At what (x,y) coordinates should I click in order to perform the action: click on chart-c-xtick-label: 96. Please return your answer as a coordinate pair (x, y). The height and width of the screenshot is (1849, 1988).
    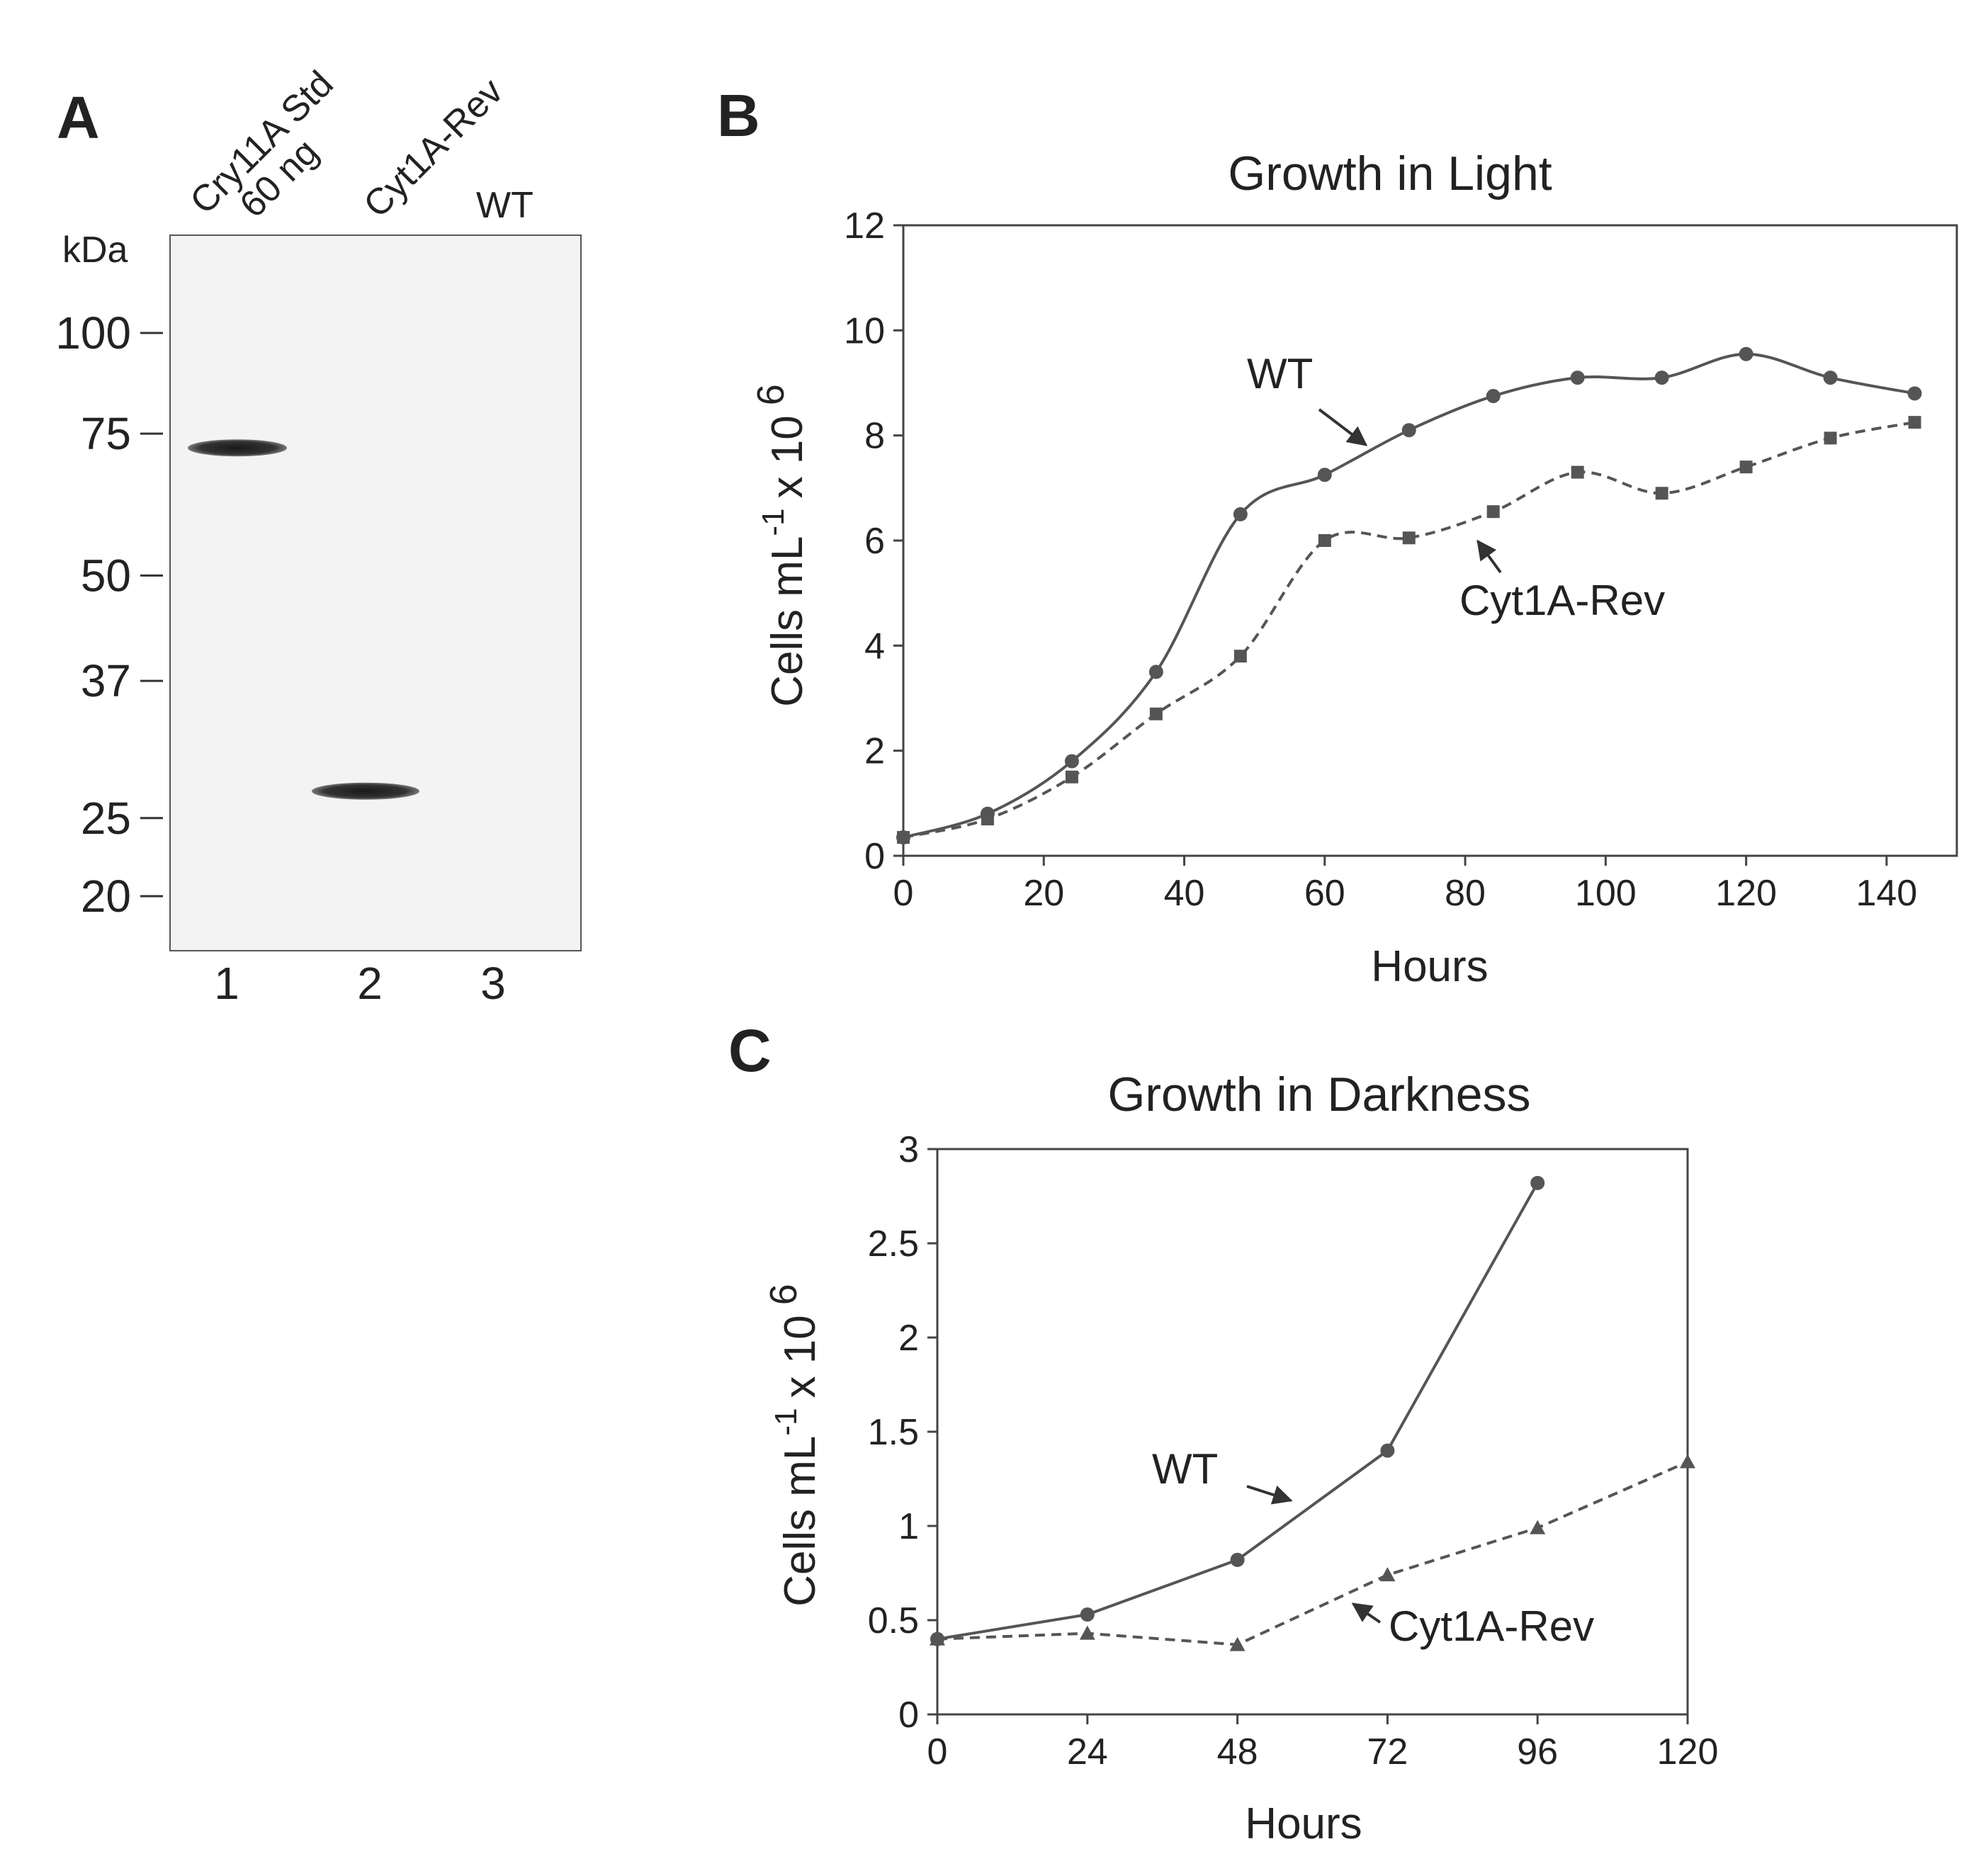
    Looking at the image, I should click on (1537, 1751).